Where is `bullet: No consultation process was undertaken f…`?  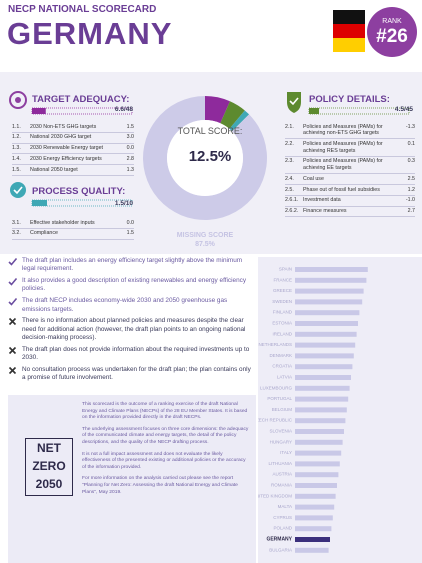 bullet: No consultation process was undertaken f… is located at coordinates (131, 374).